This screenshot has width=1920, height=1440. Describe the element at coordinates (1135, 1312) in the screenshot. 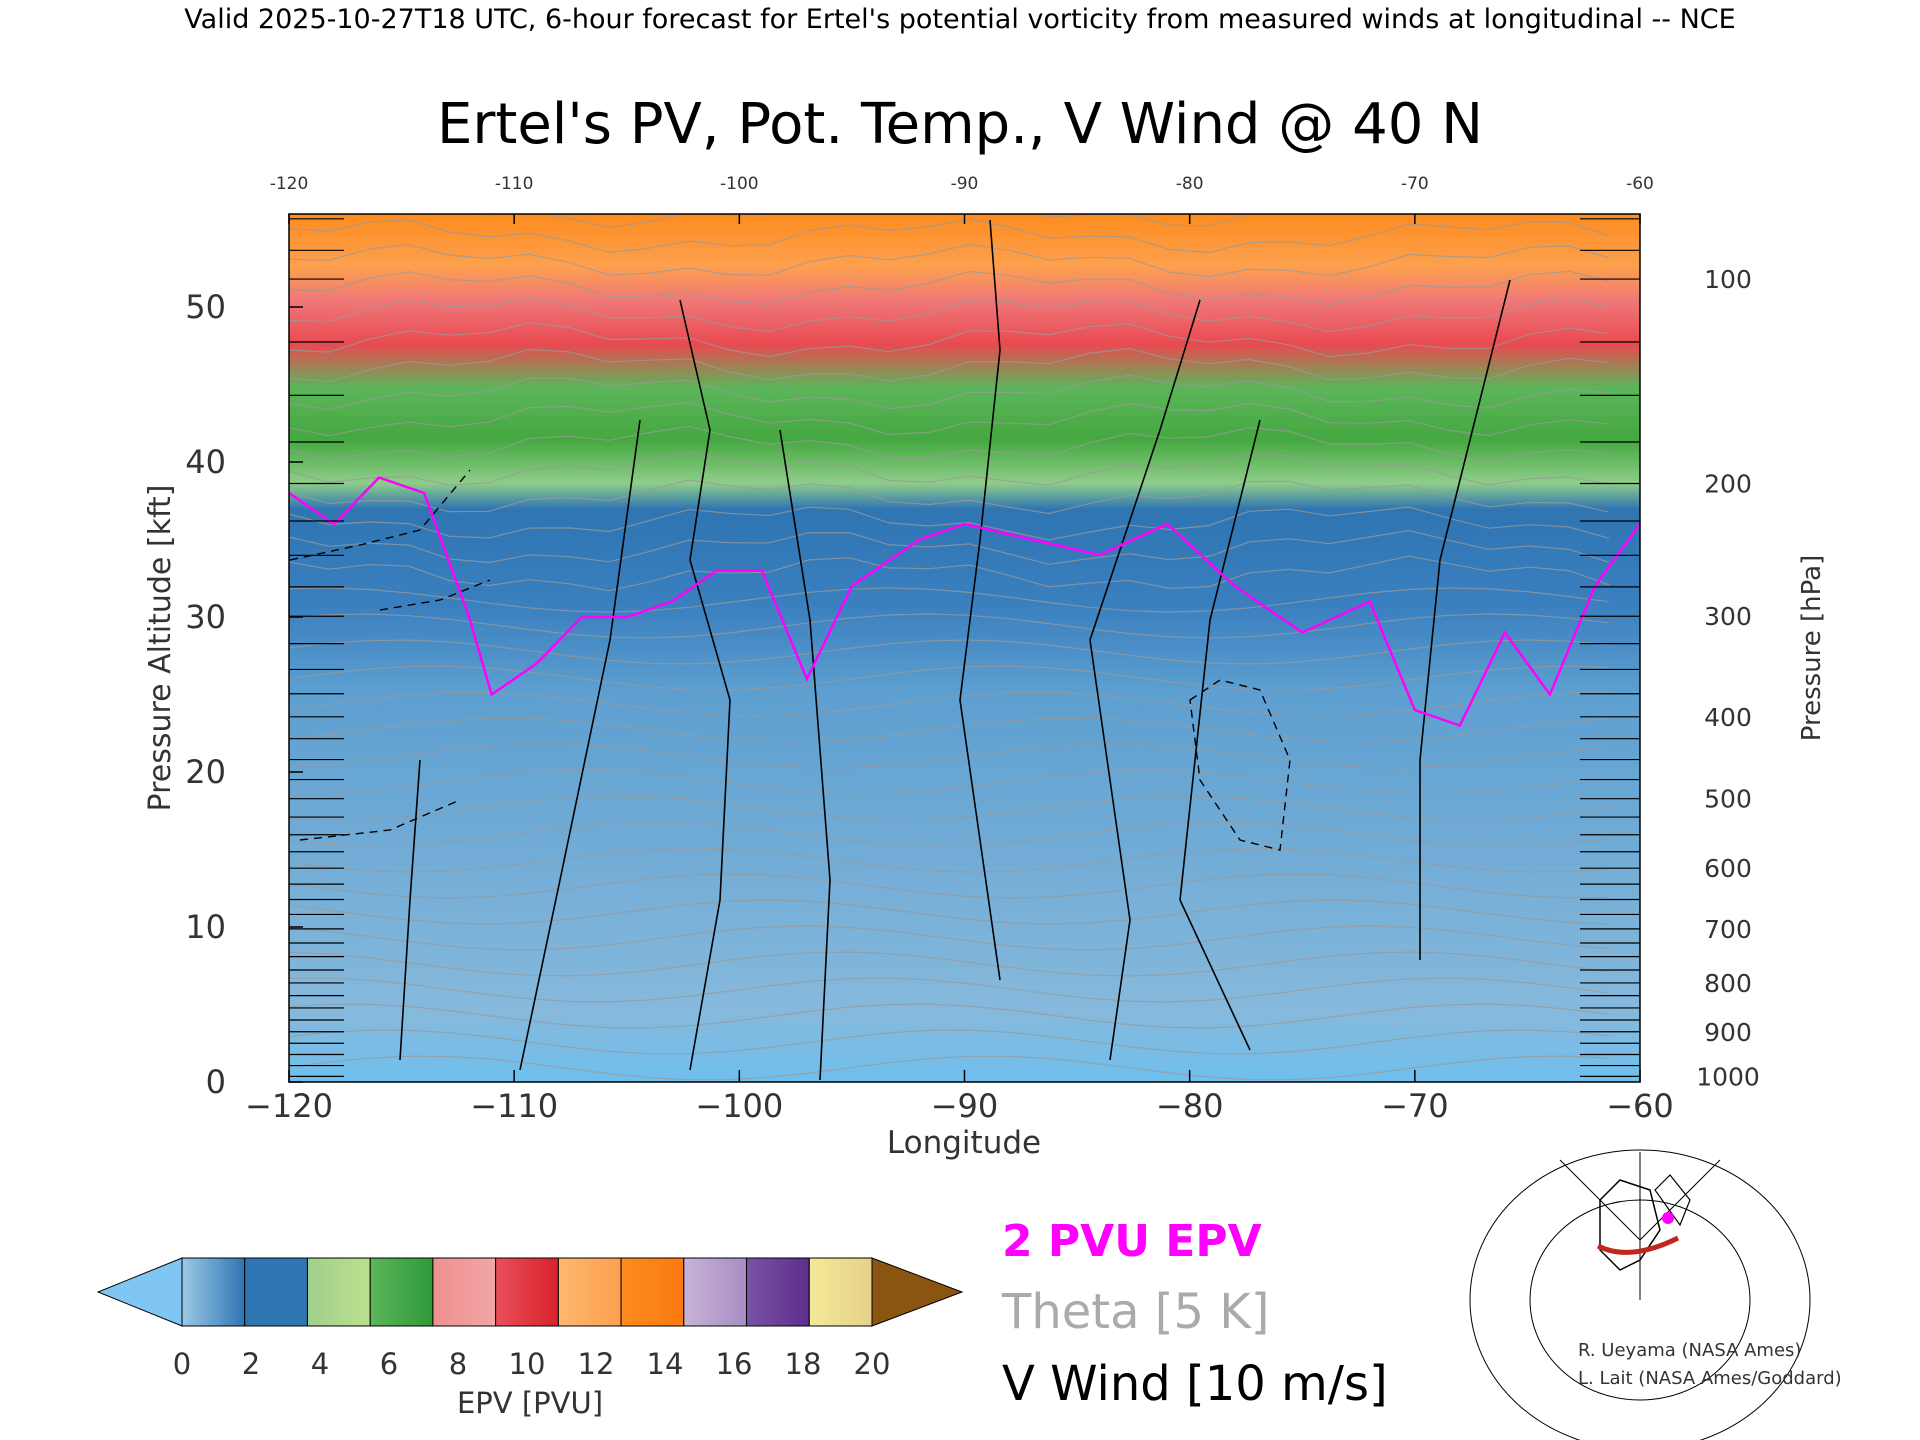

I see `legend-theta: Theta [5 K]` at that location.